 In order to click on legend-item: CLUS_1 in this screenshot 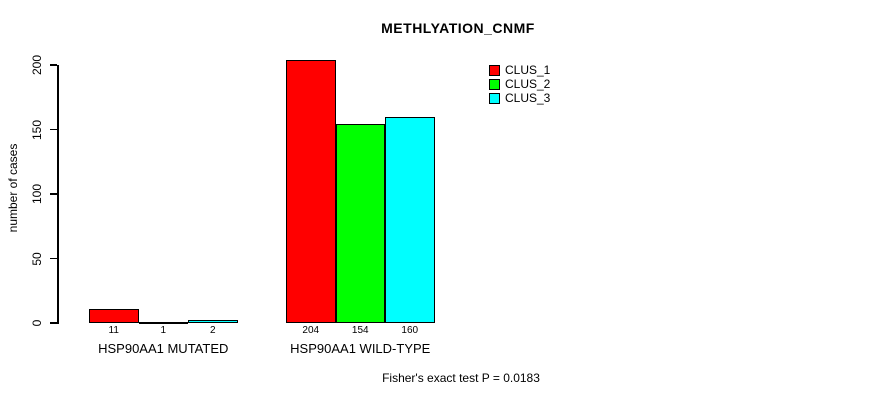, I will do `click(520, 70)`.